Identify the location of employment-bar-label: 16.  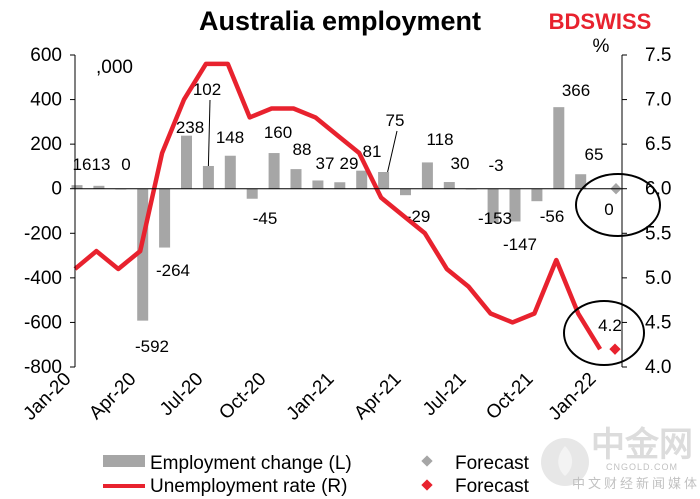
(82, 164).